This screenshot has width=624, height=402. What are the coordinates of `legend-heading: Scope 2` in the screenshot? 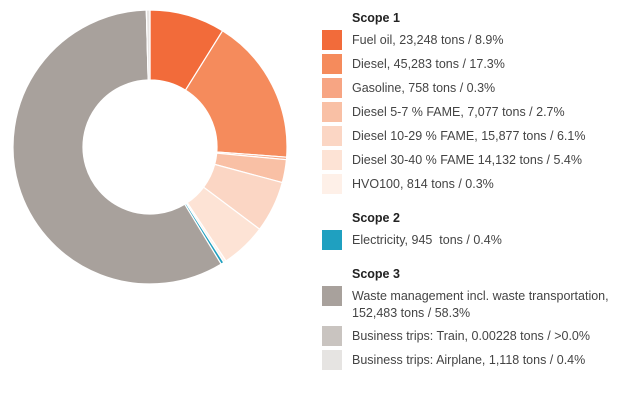 It's located at (376, 218).